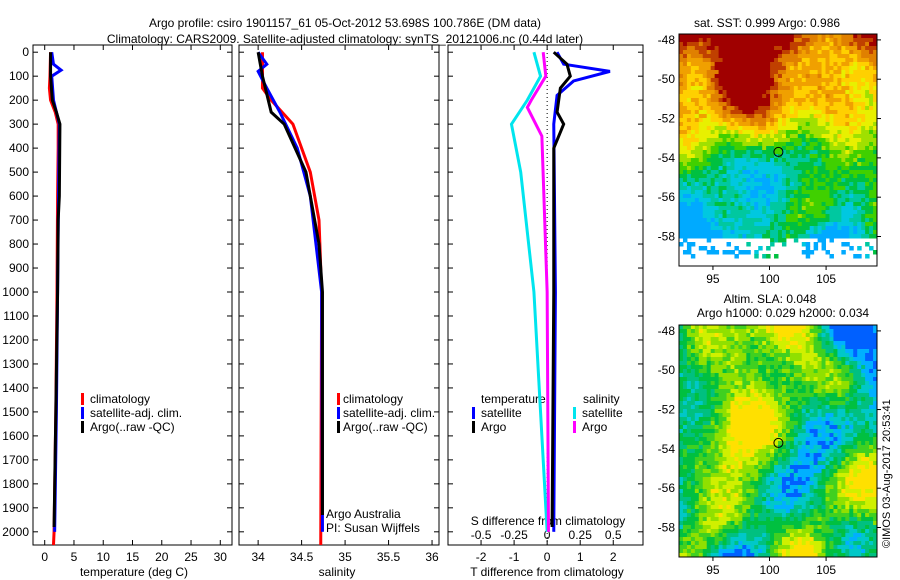  I want to click on y-tick-label: 2000, so click(15, 532).